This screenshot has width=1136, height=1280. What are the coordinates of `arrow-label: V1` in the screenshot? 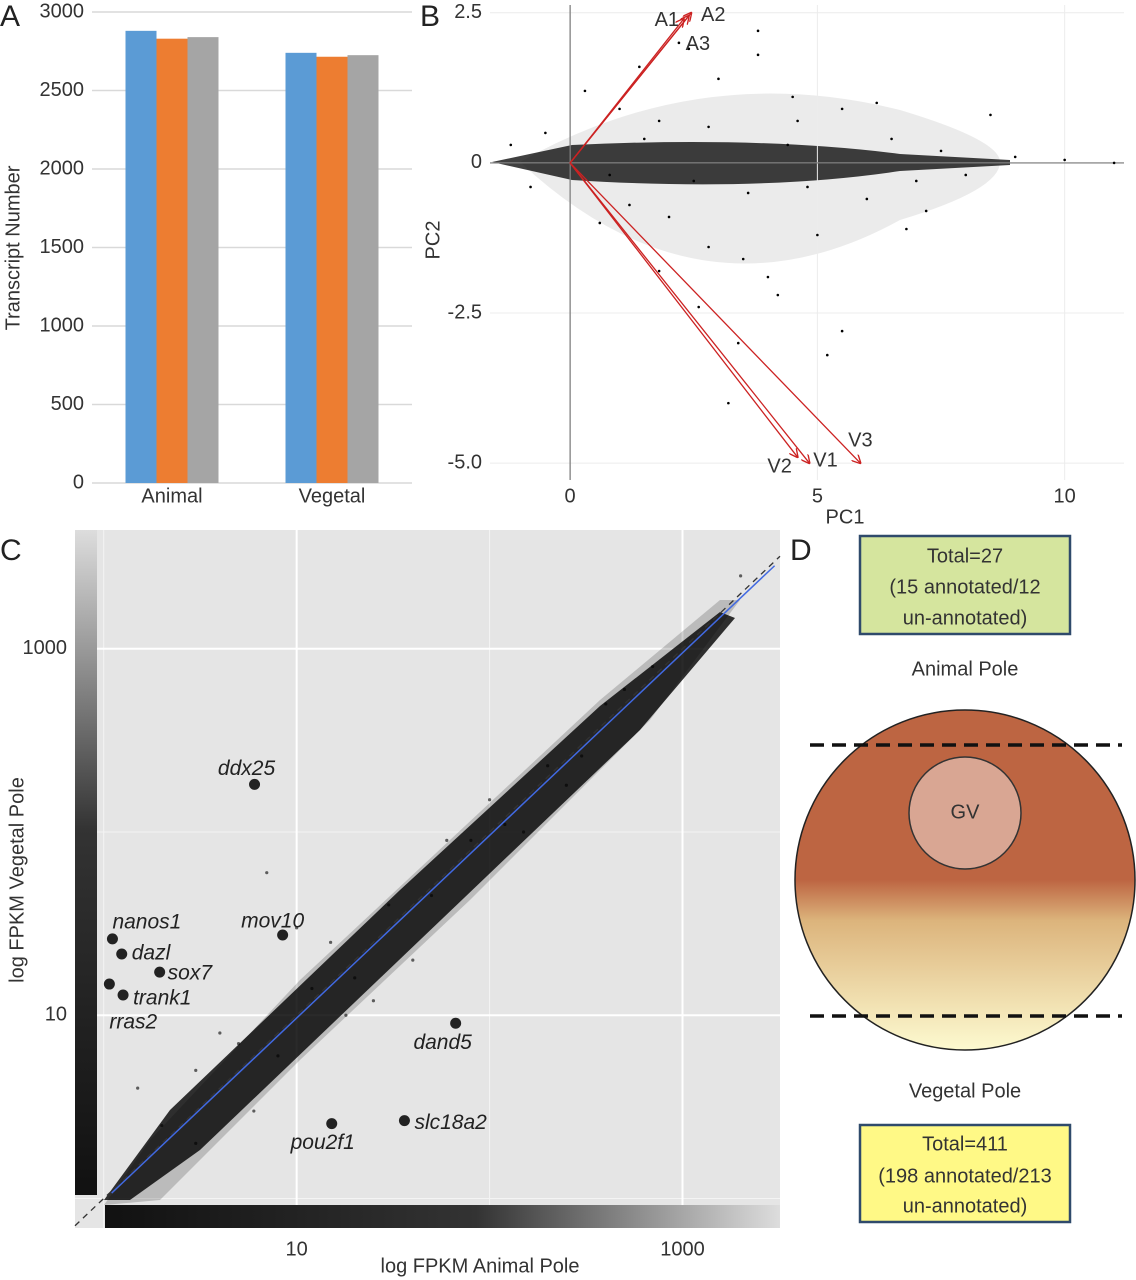 It's located at (825, 460).